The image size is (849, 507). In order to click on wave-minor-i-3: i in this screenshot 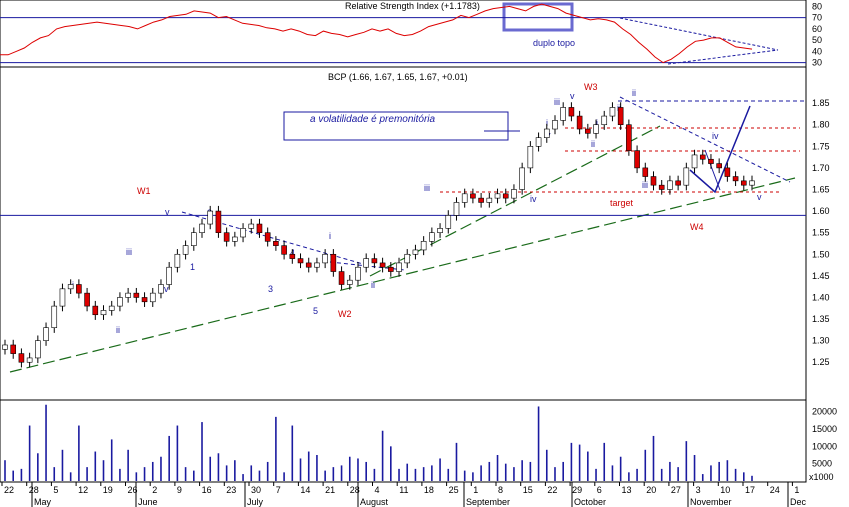, I will do `click(547, 123)`.